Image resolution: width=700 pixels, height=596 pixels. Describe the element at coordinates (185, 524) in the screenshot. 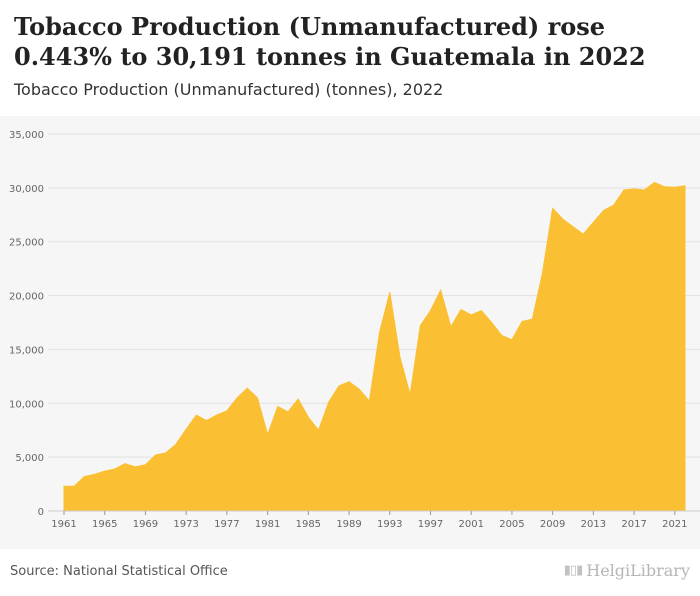

I see `x-tick-label: 1973` at that location.